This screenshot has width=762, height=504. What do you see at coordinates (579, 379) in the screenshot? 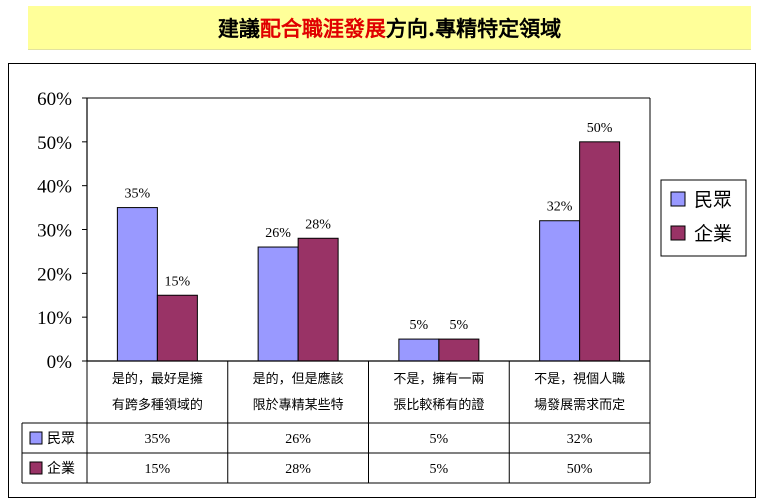
I see `x-tick-label: 不是，視個人職` at bounding box center [579, 379].